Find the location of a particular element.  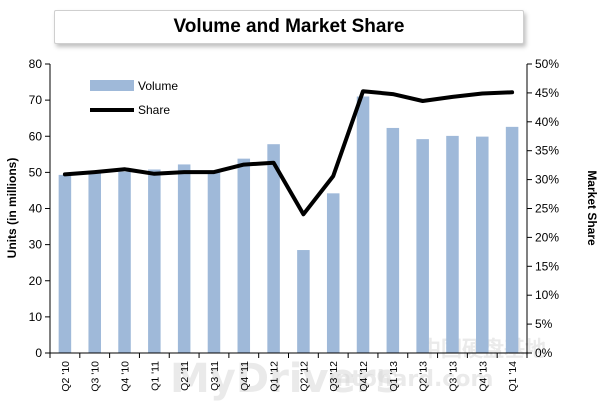

x-tick-label: Q1 '14 is located at coordinates (513, 376).